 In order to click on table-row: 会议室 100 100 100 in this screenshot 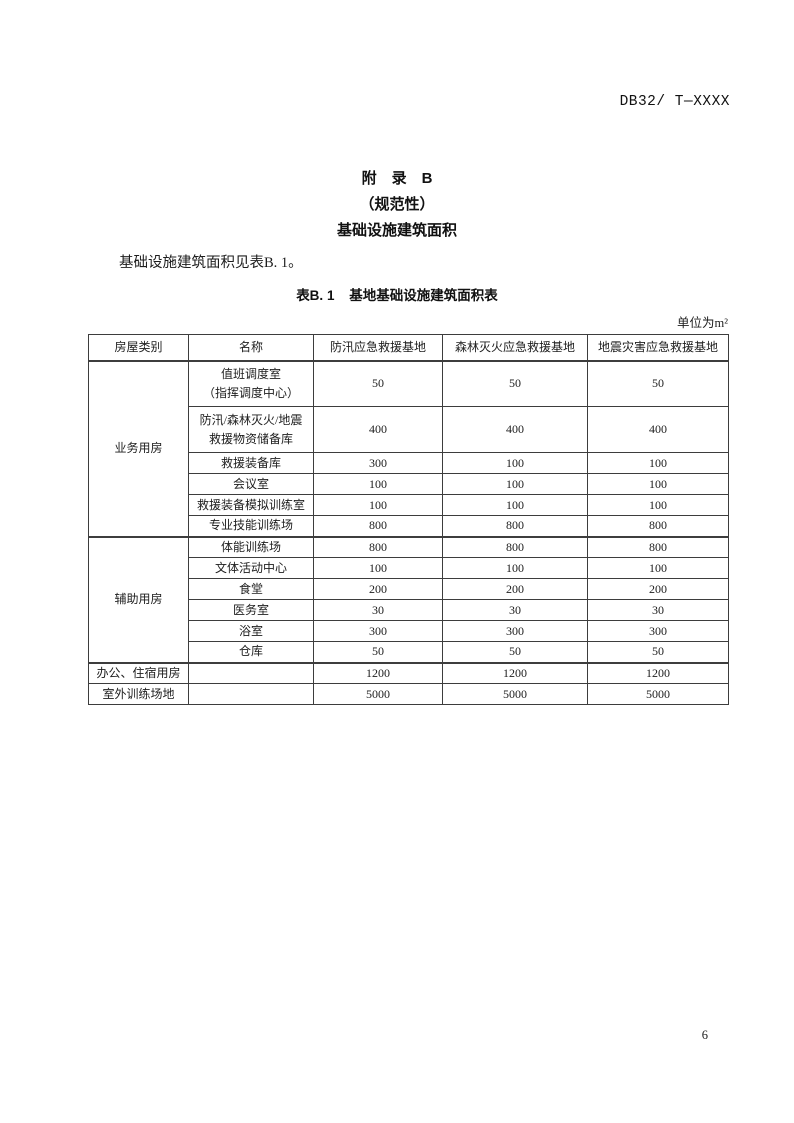, I will do `click(409, 484)`.